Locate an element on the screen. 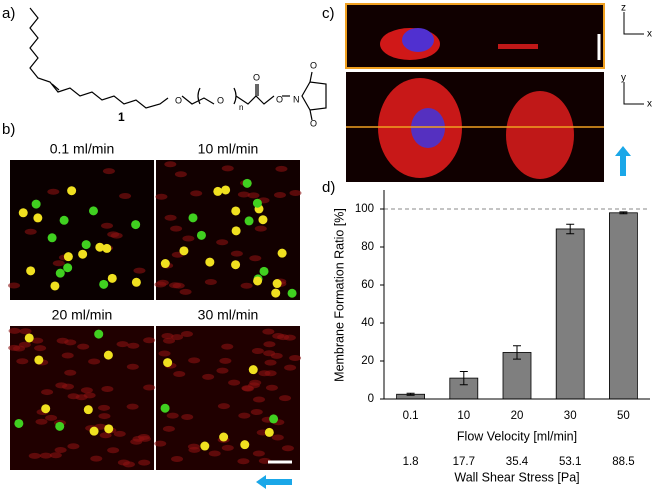 Image resolution: width=660 pixels, height=495 pixels. x-tick-label: 0.1 is located at coordinates (411, 416).